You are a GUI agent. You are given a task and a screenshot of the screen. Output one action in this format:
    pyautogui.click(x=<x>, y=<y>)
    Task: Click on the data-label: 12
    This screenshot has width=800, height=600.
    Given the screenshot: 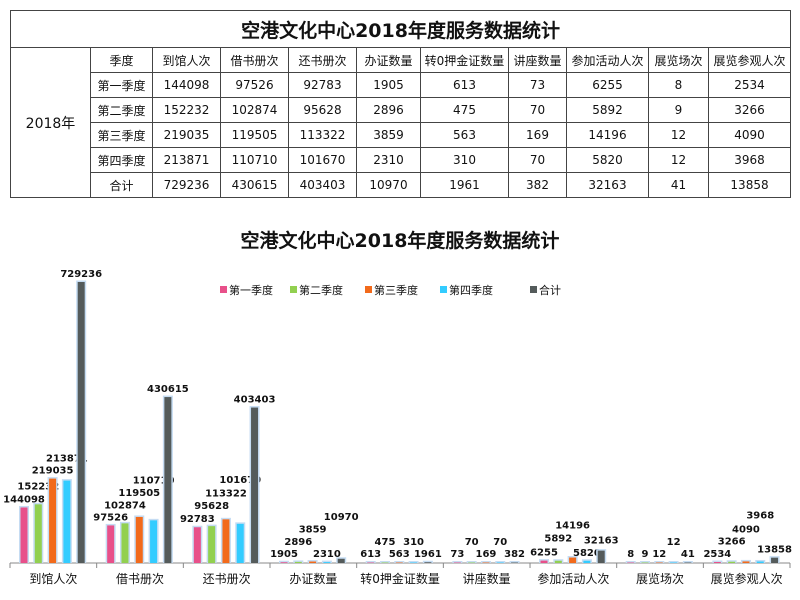 What is the action you would take?
    pyautogui.click(x=674, y=542)
    